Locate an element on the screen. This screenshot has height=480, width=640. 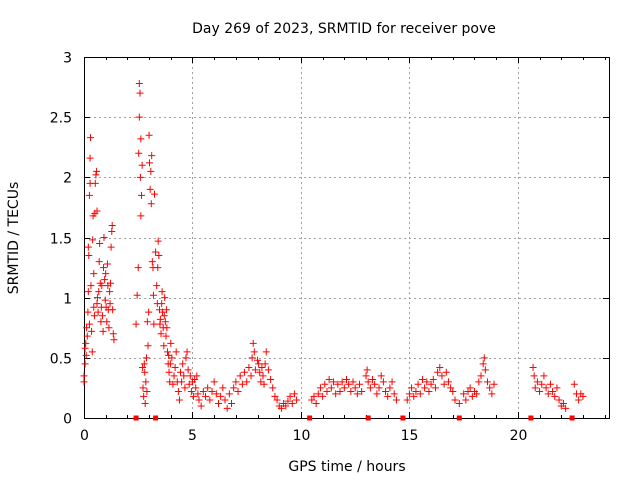
y-tick-label: 3 is located at coordinates (67, 59).